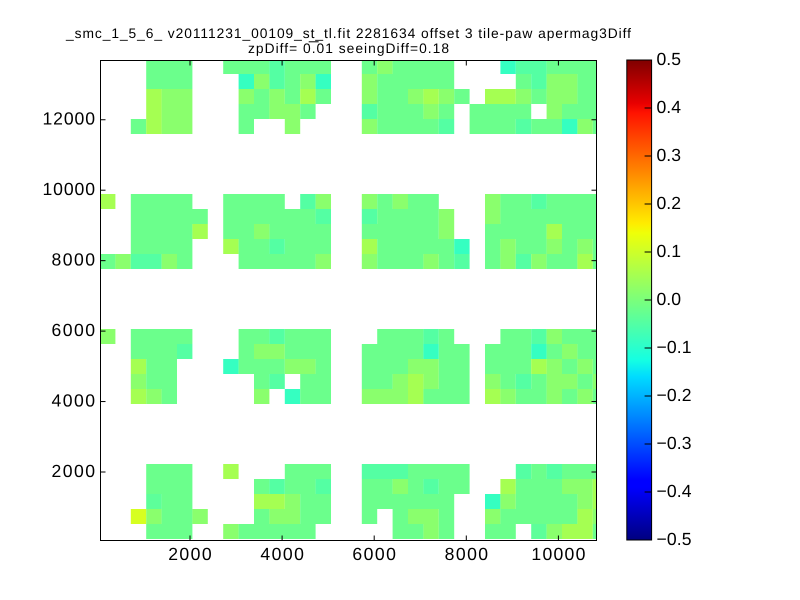 The width and height of the screenshot is (800, 600). What do you see at coordinates (674, 443) in the screenshot?
I see `svg-text: −0.3` at bounding box center [674, 443].